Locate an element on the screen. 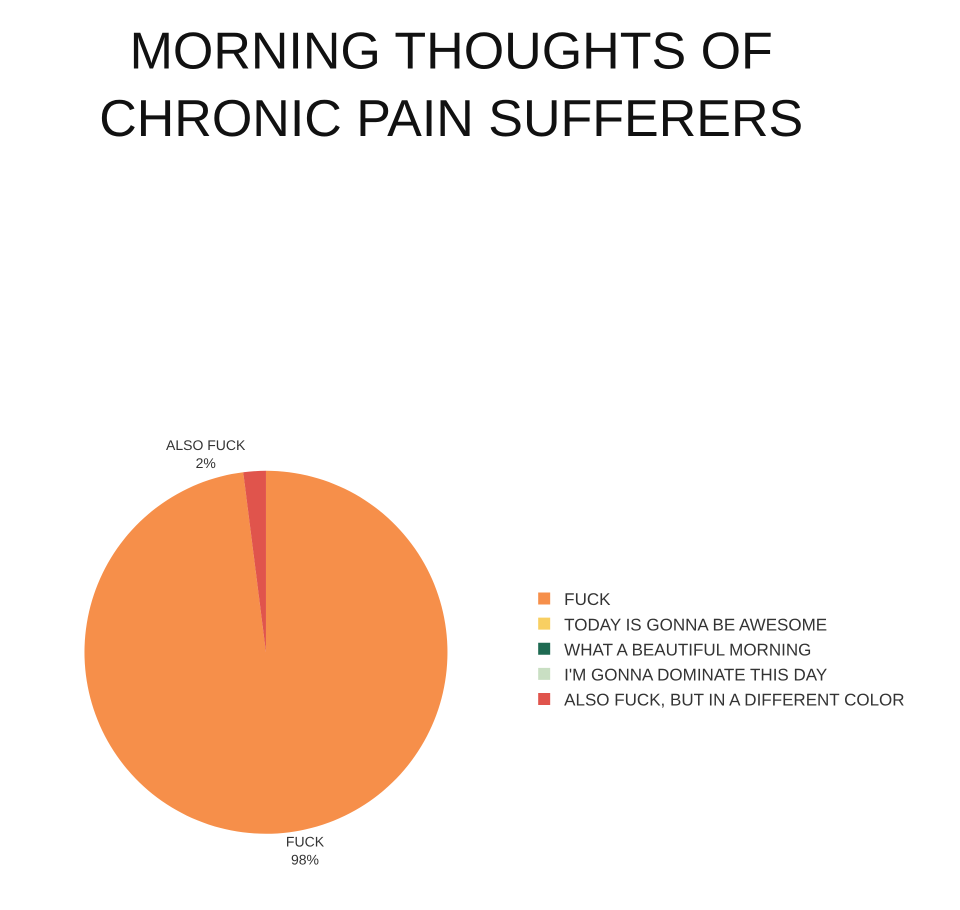  legend-label: ALSO FUCK, BUT IN A DIFFERENT COLOR is located at coordinates (734, 700).